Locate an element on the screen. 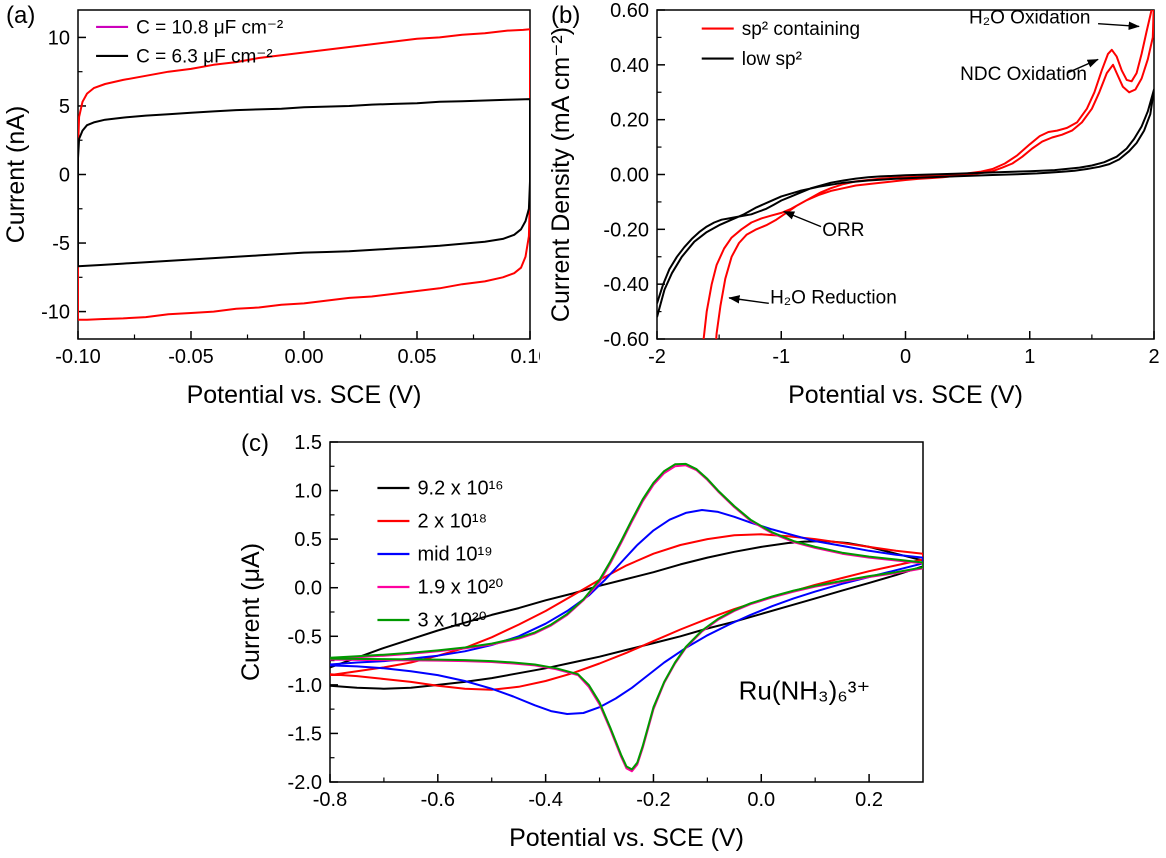  y-tick-label: 0.0 is located at coordinates (308, 589).